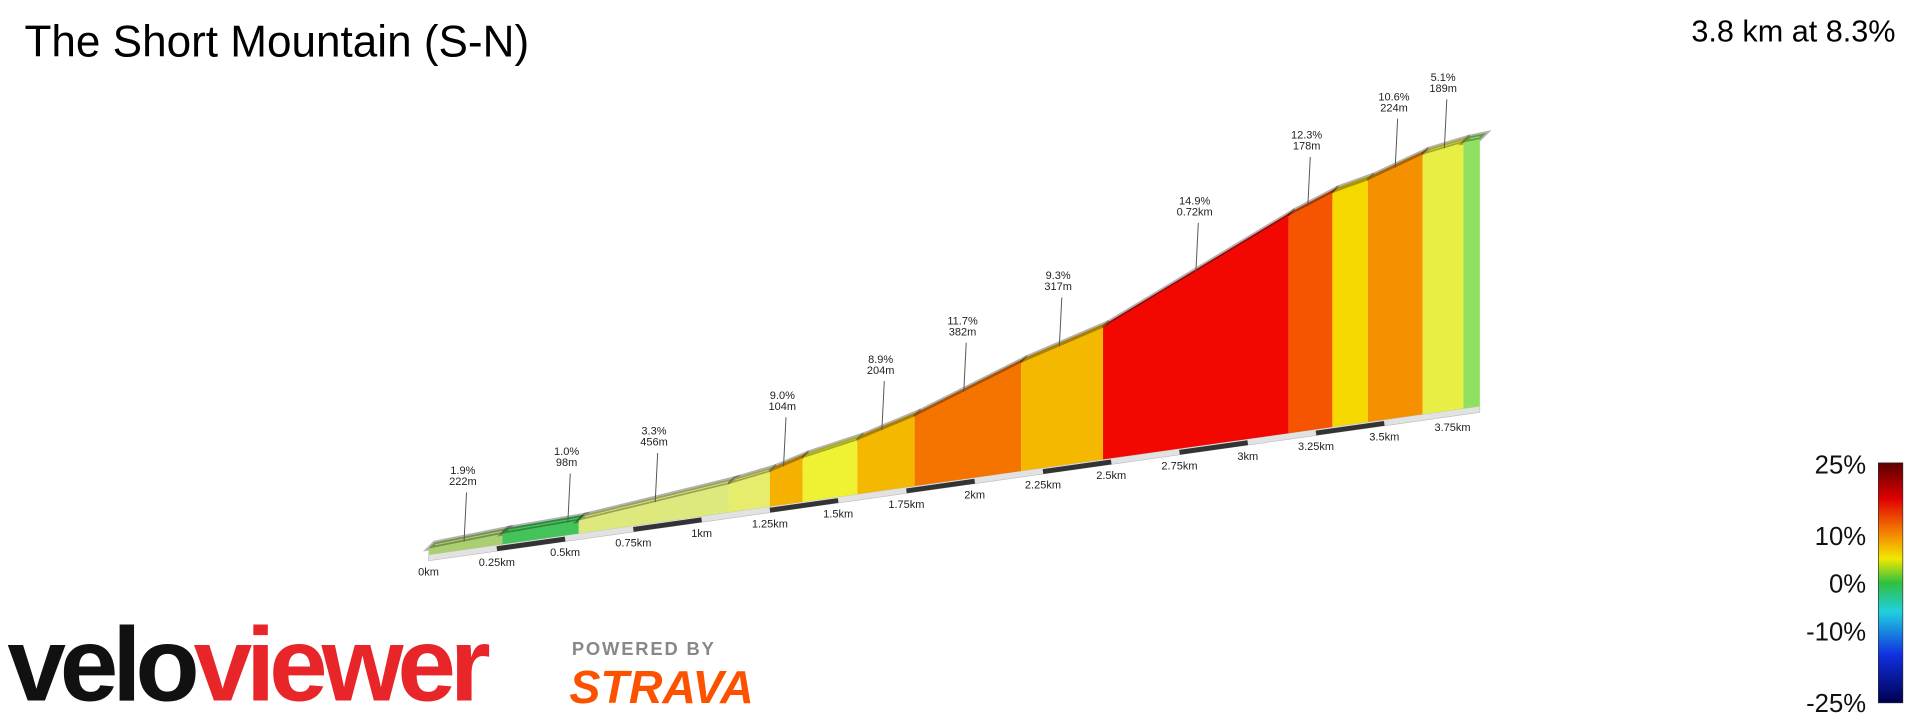  I want to click on x-tick-label: 2.5km, so click(1111, 476).